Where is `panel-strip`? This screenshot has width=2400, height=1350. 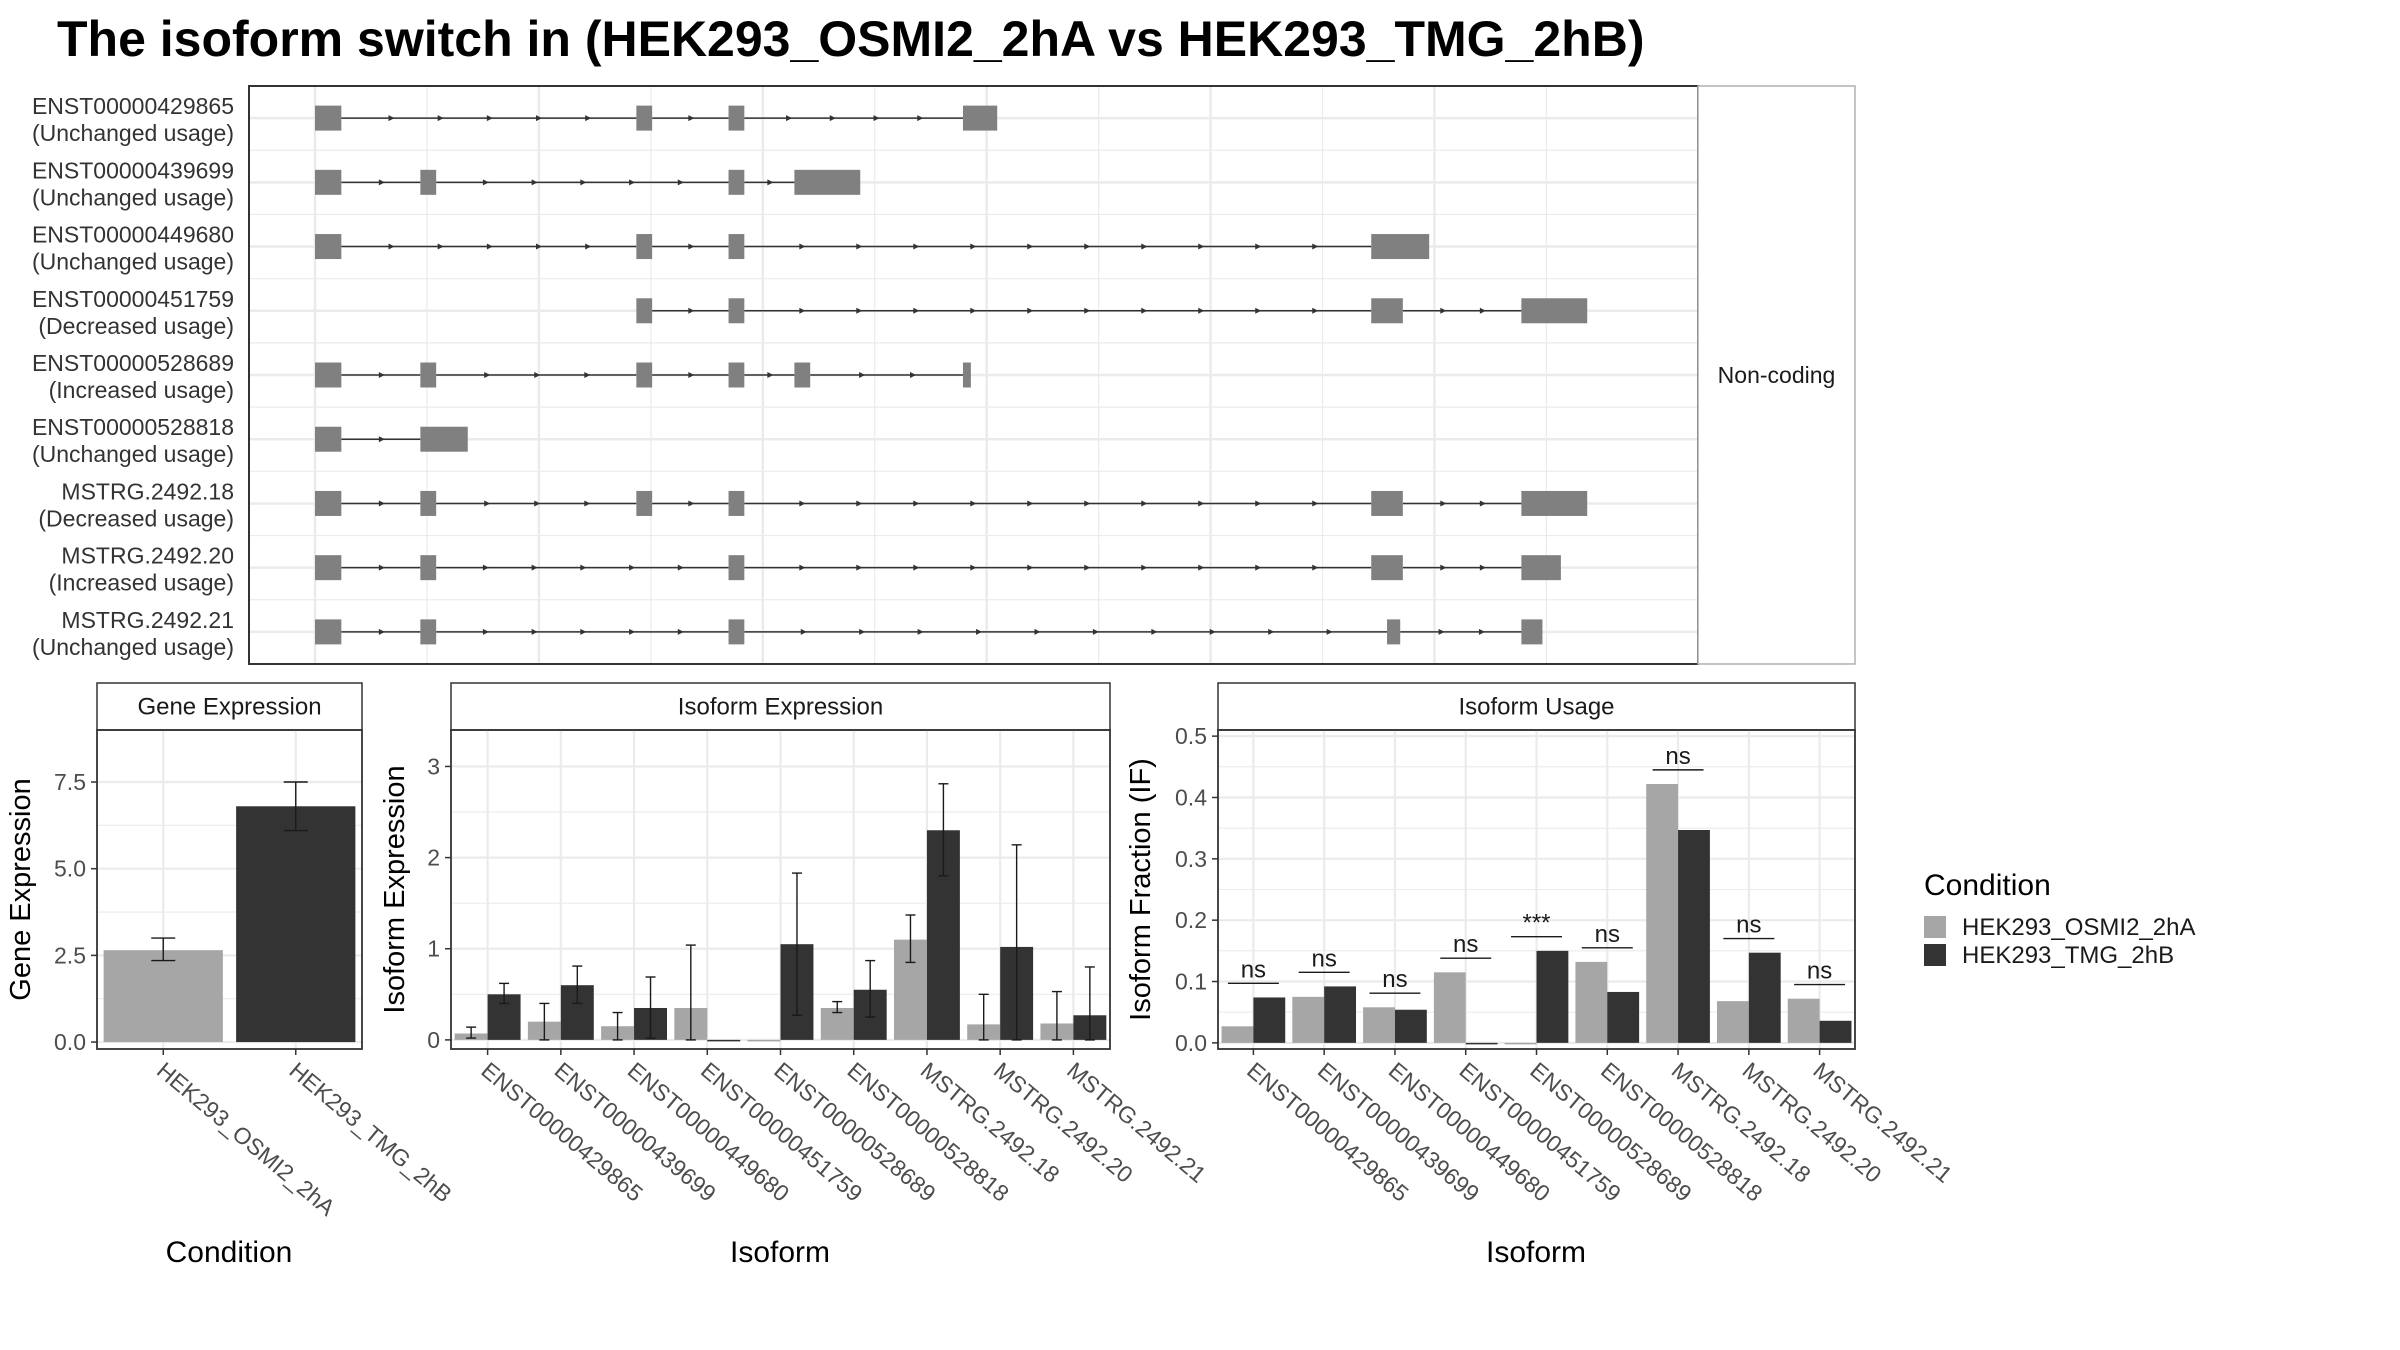
panel-strip is located at coordinates (229, 706).